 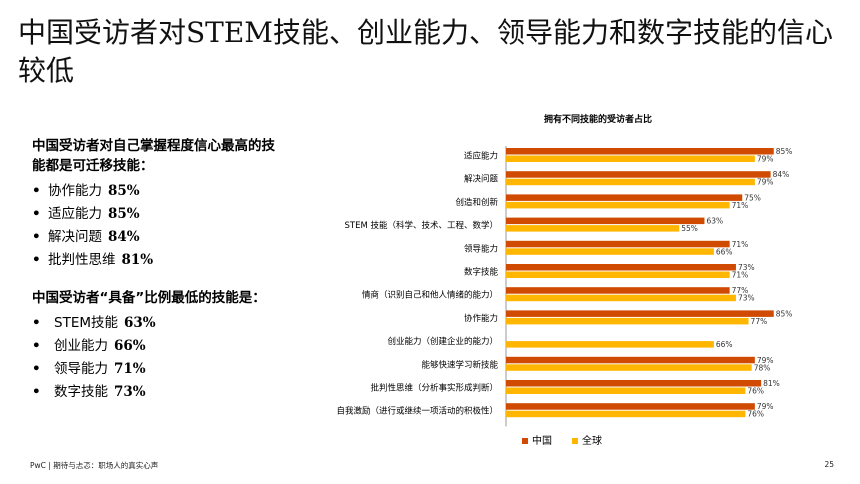 What do you see at coordinates (829, 464) in the screenshot?
I see `page-number: 25` at bounding box center [829, 464].